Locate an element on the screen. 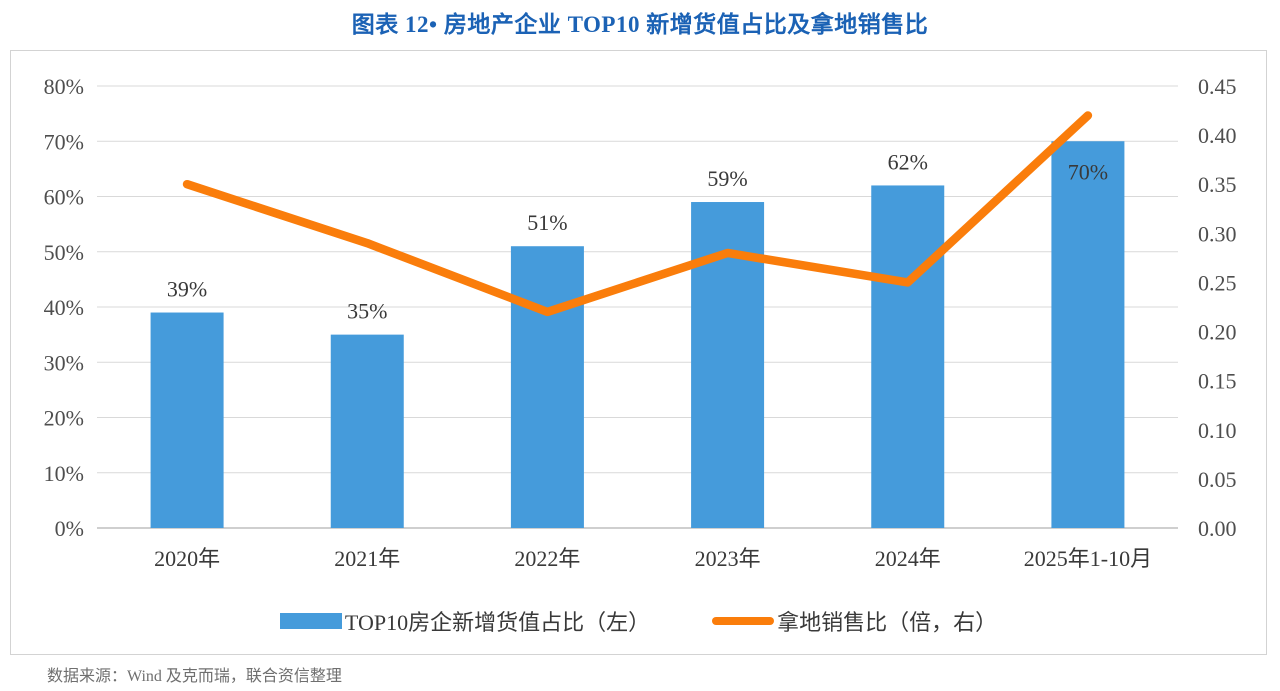 This screenshot has width=1280, height=691. left-axis-tick-label: 70% is located at coordinates (64, 141).